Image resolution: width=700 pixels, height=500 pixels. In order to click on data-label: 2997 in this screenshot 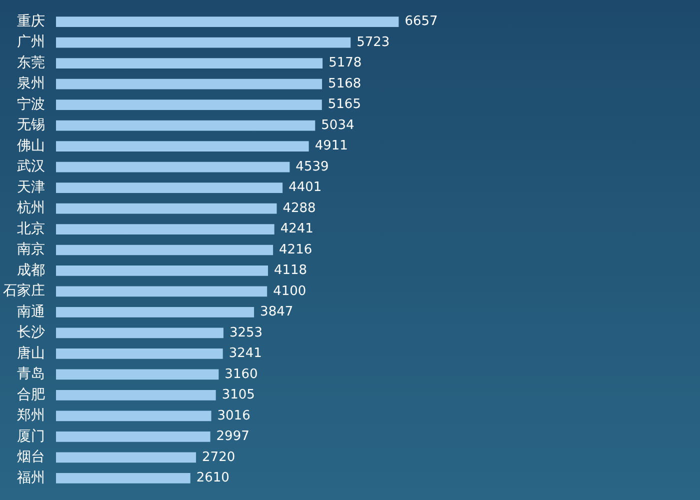, I will do `click(233, 436)`.